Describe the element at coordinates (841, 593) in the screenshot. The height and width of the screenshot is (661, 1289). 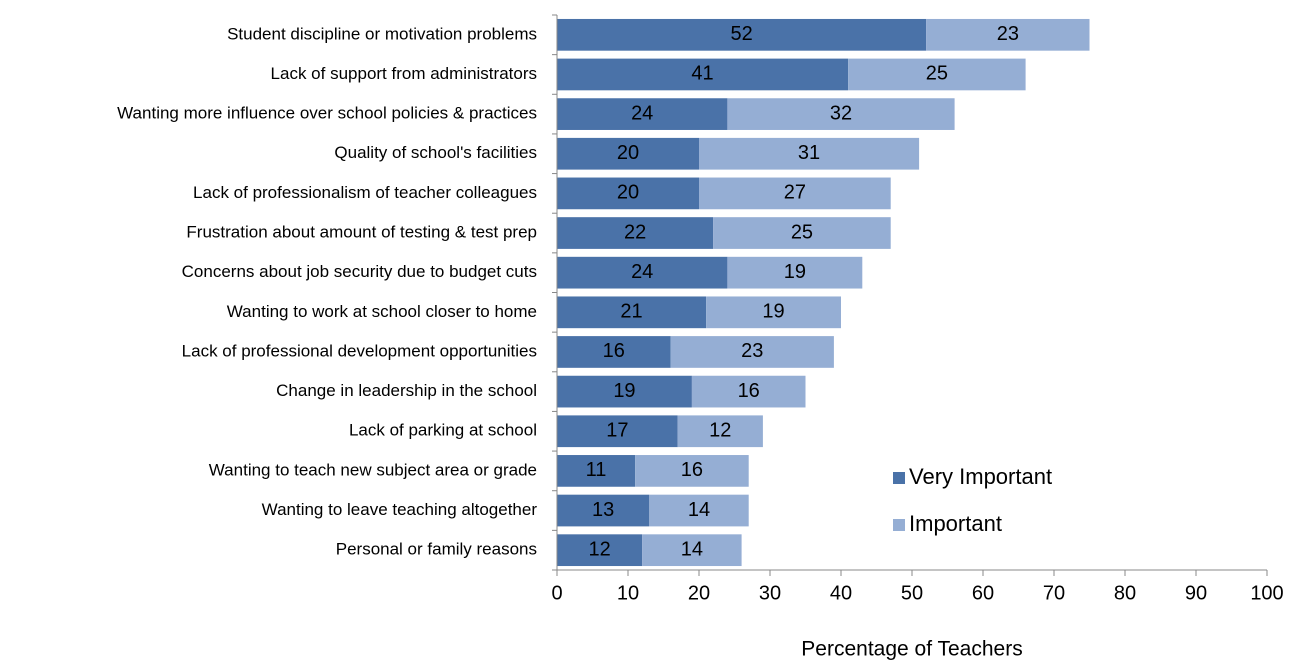
I see `x-tick-label: 40` at that location.